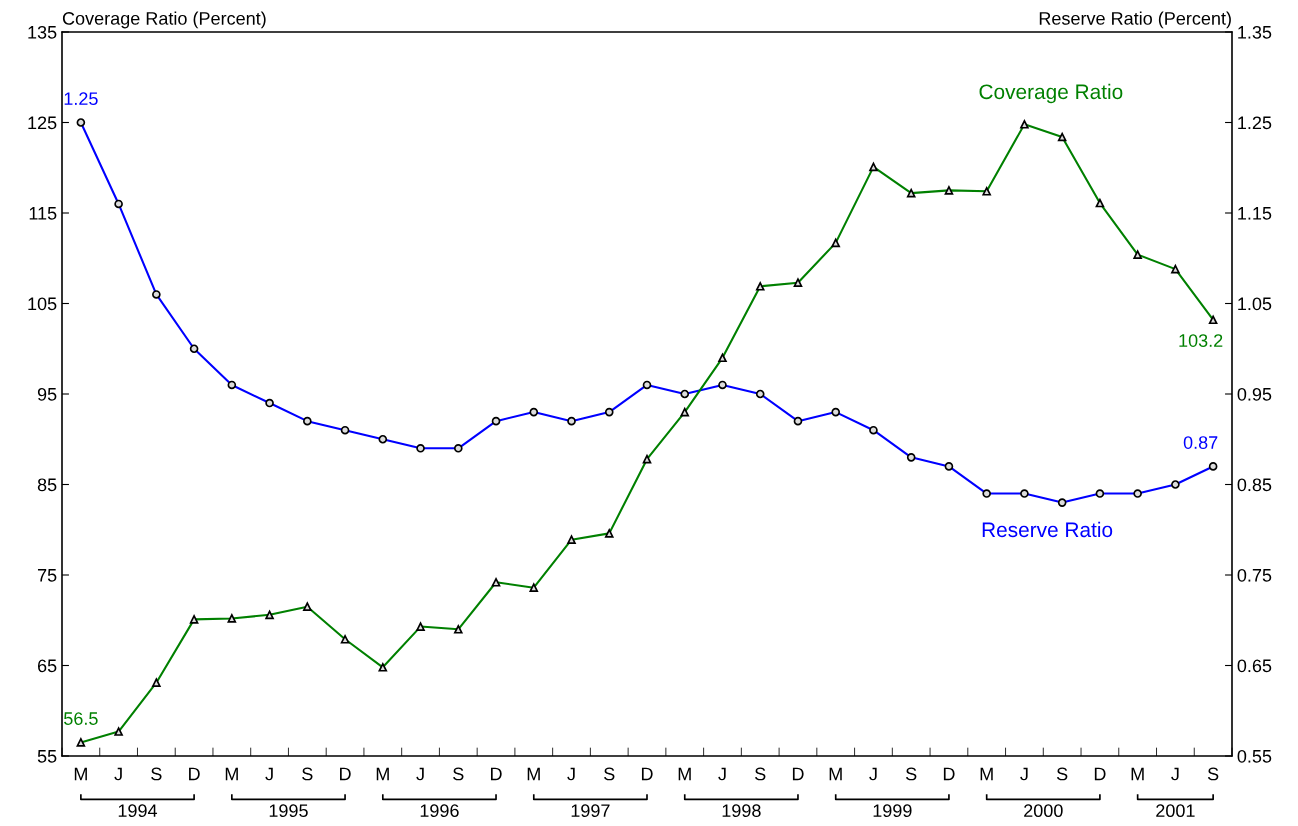  I want to click on text: 1998, so click(741, 811).